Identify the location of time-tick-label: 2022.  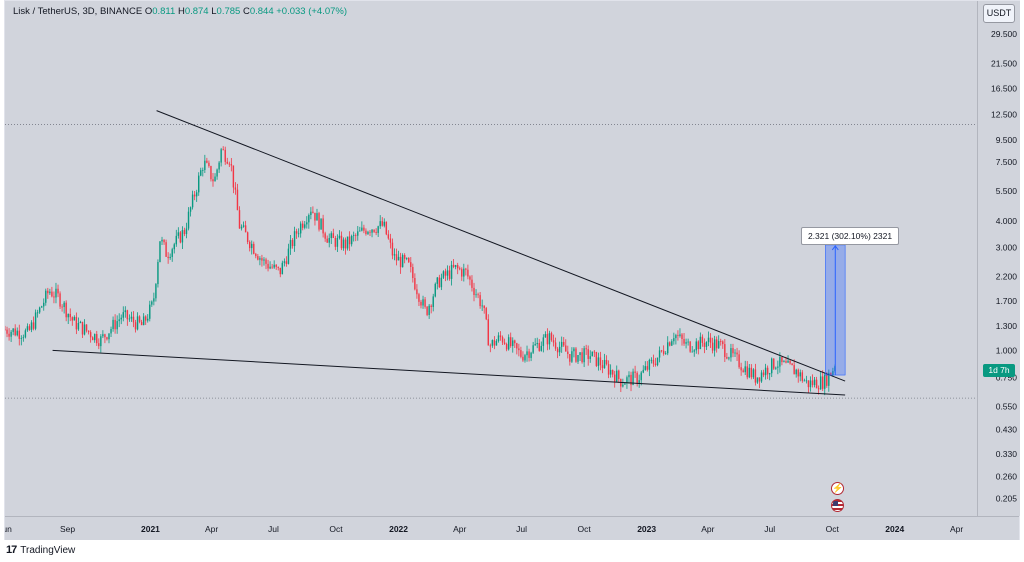
(398, 529).